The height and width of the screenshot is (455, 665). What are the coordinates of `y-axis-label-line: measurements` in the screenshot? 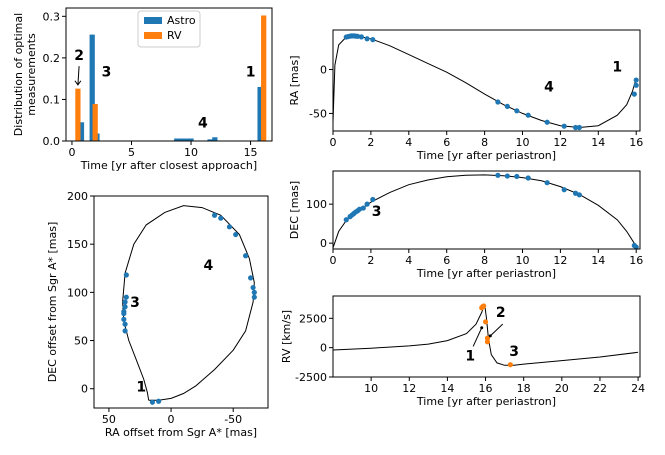 It's located at (31, 74).